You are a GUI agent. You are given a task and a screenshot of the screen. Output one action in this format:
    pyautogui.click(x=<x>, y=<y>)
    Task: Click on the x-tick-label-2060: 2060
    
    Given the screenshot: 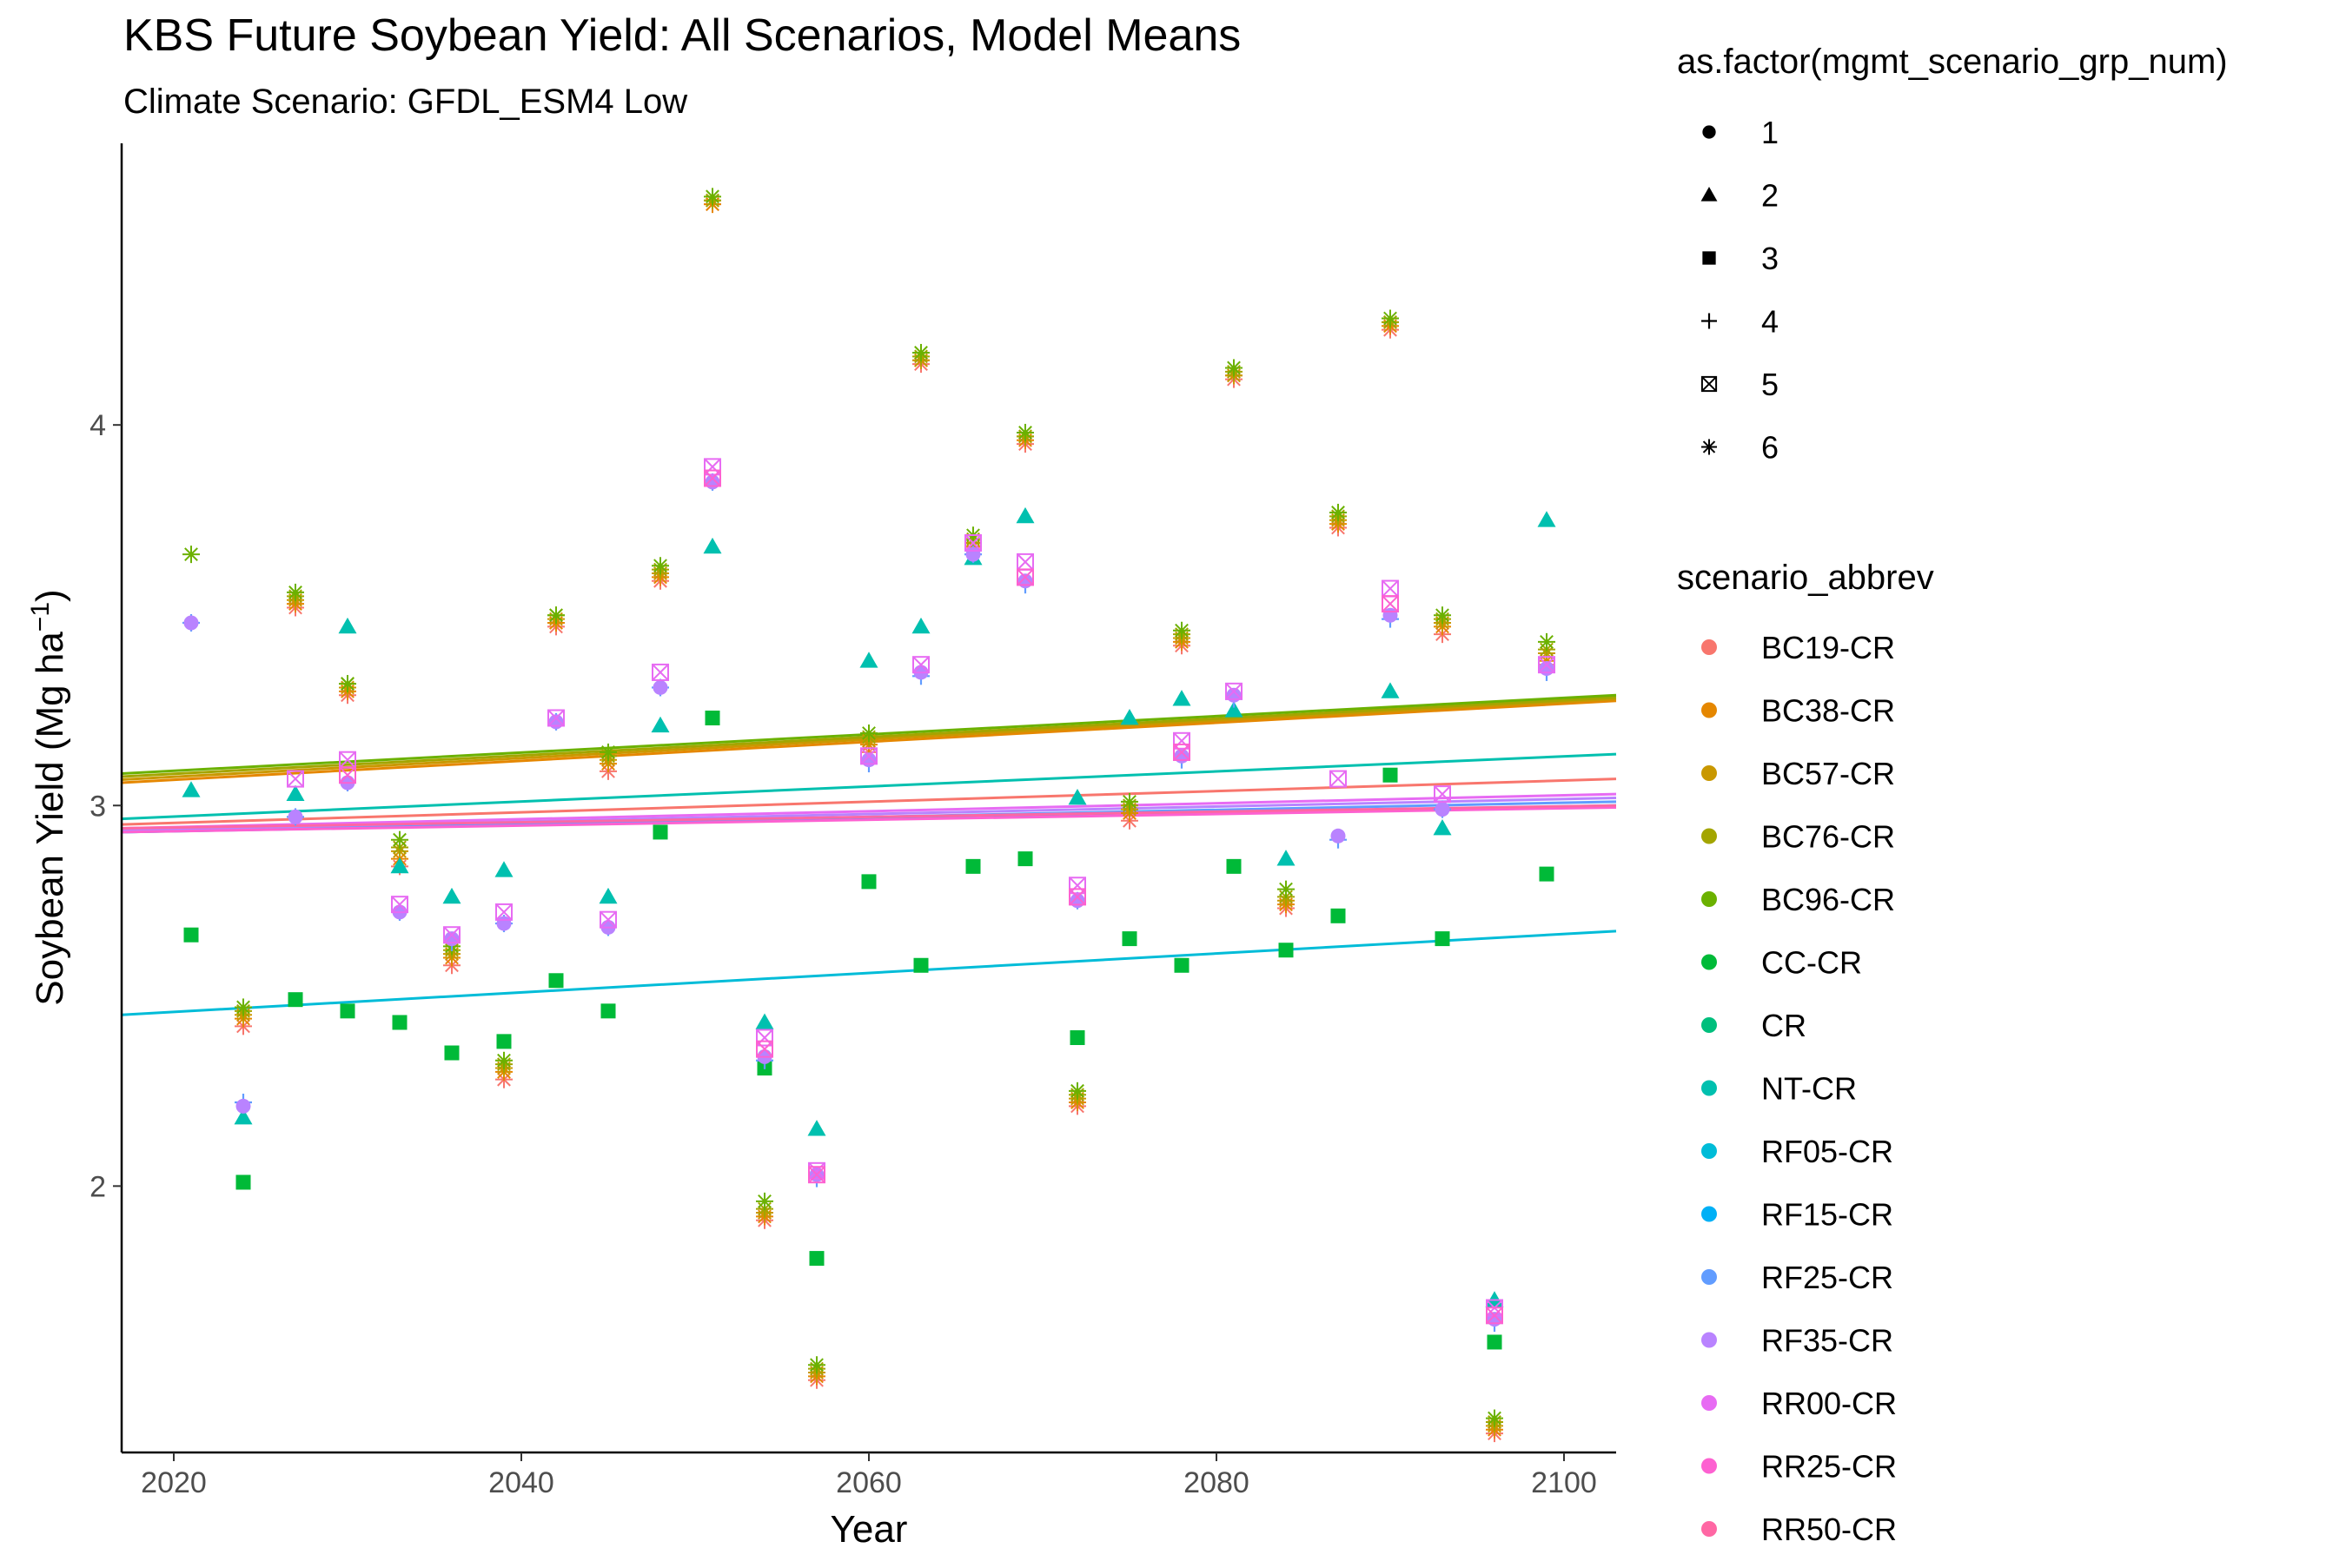 What is the action you would take?
    pyautogui.click(x=869, y=1482)
    